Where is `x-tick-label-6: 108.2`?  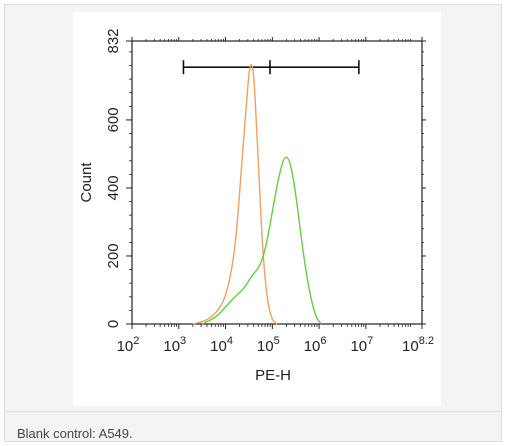
x-tick-label-6: 108.2 is located at coordinates (418, 345).